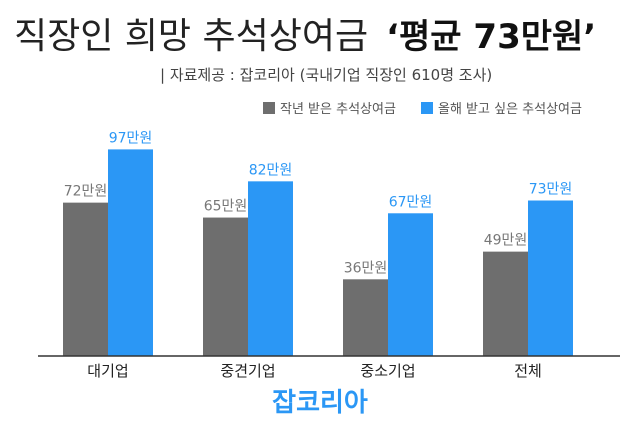 The width and height of the screenshot is (640, 435). I want to click on chart-title: 직장인 희망 추석상여금, so click(191, 36).